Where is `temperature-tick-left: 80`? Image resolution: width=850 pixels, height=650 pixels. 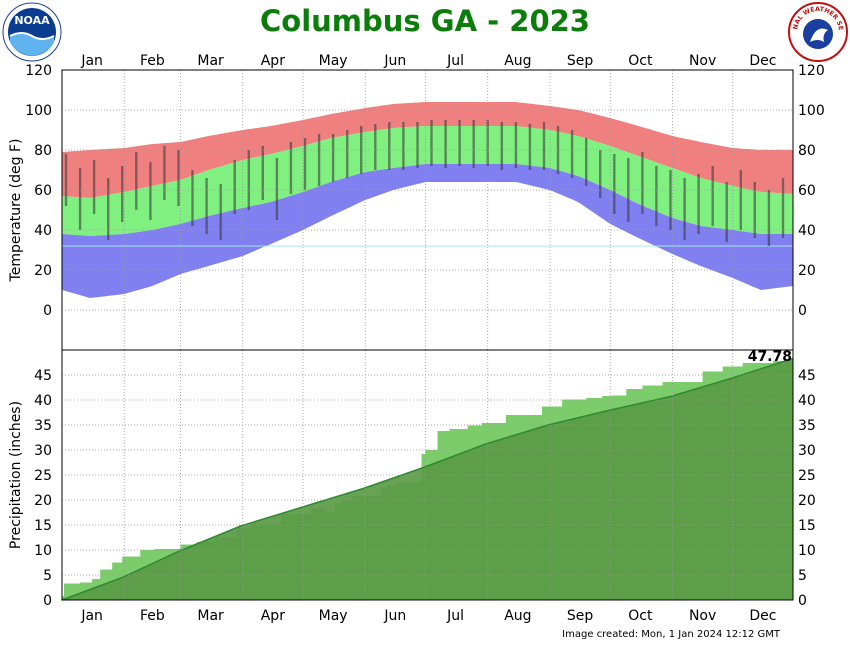 temperature-tick-left: 80 is located at coordinates (43, 151).